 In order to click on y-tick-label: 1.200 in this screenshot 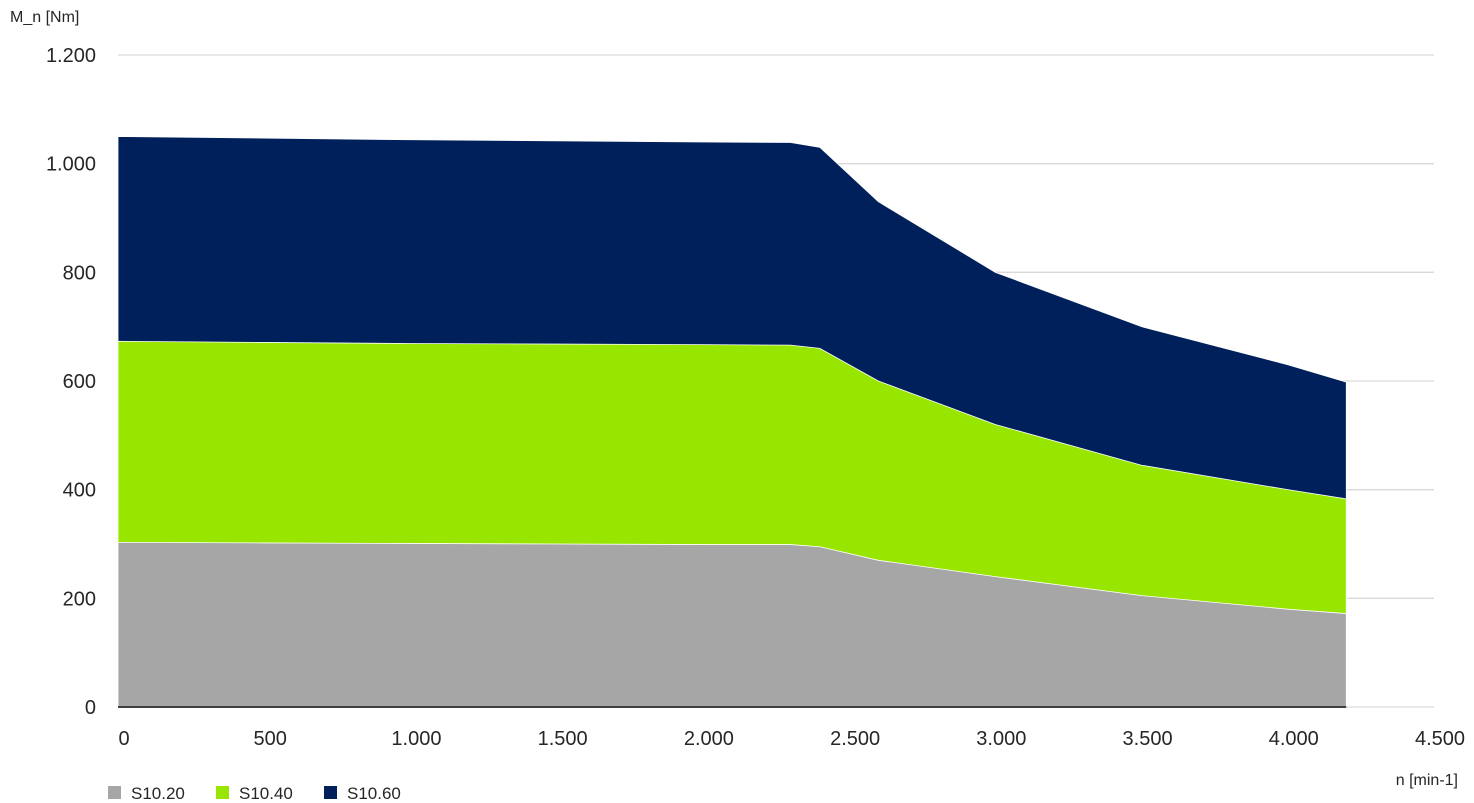, I will do `click(71, 56)`.